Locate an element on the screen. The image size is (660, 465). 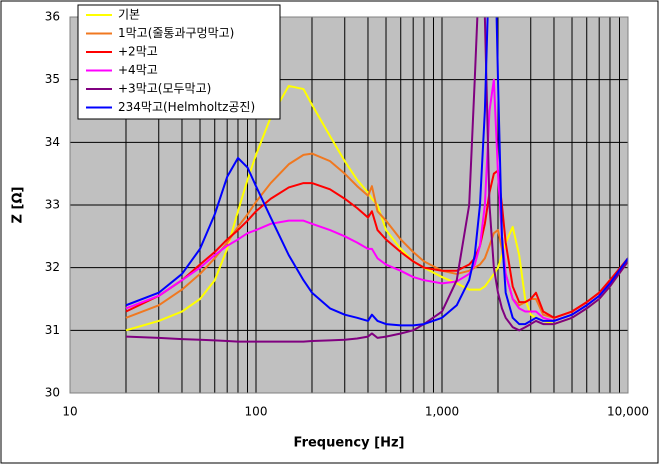
y-tick-label: 33 is located at coordinates (52, 205).